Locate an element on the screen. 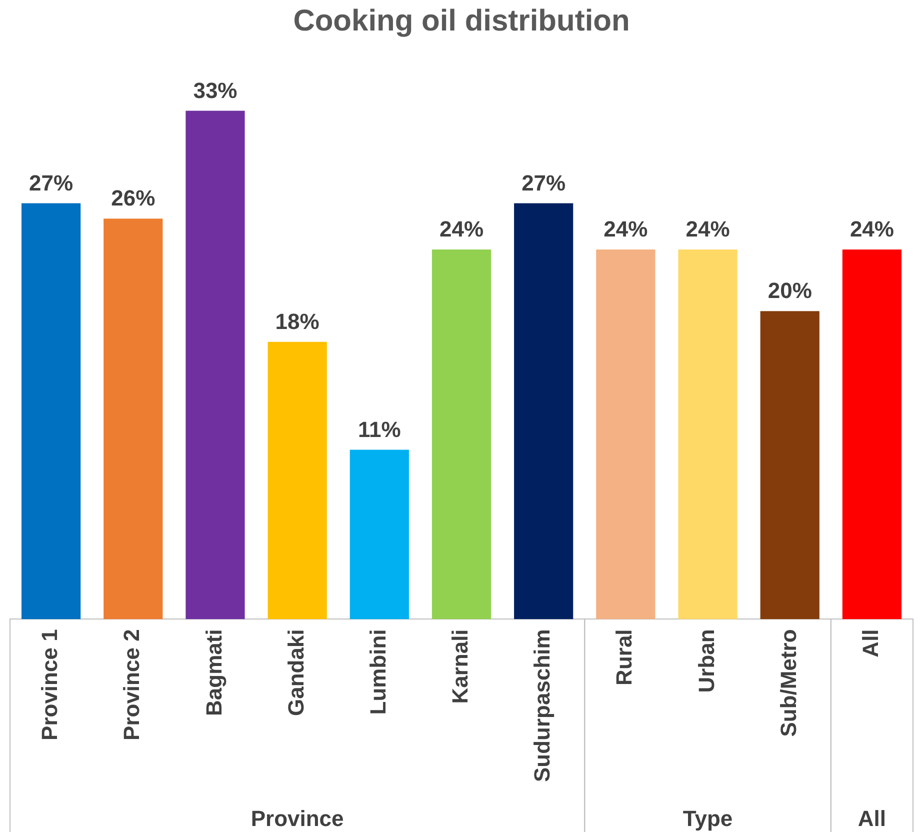  data-label: 18% is located at coordinates (297, 321).